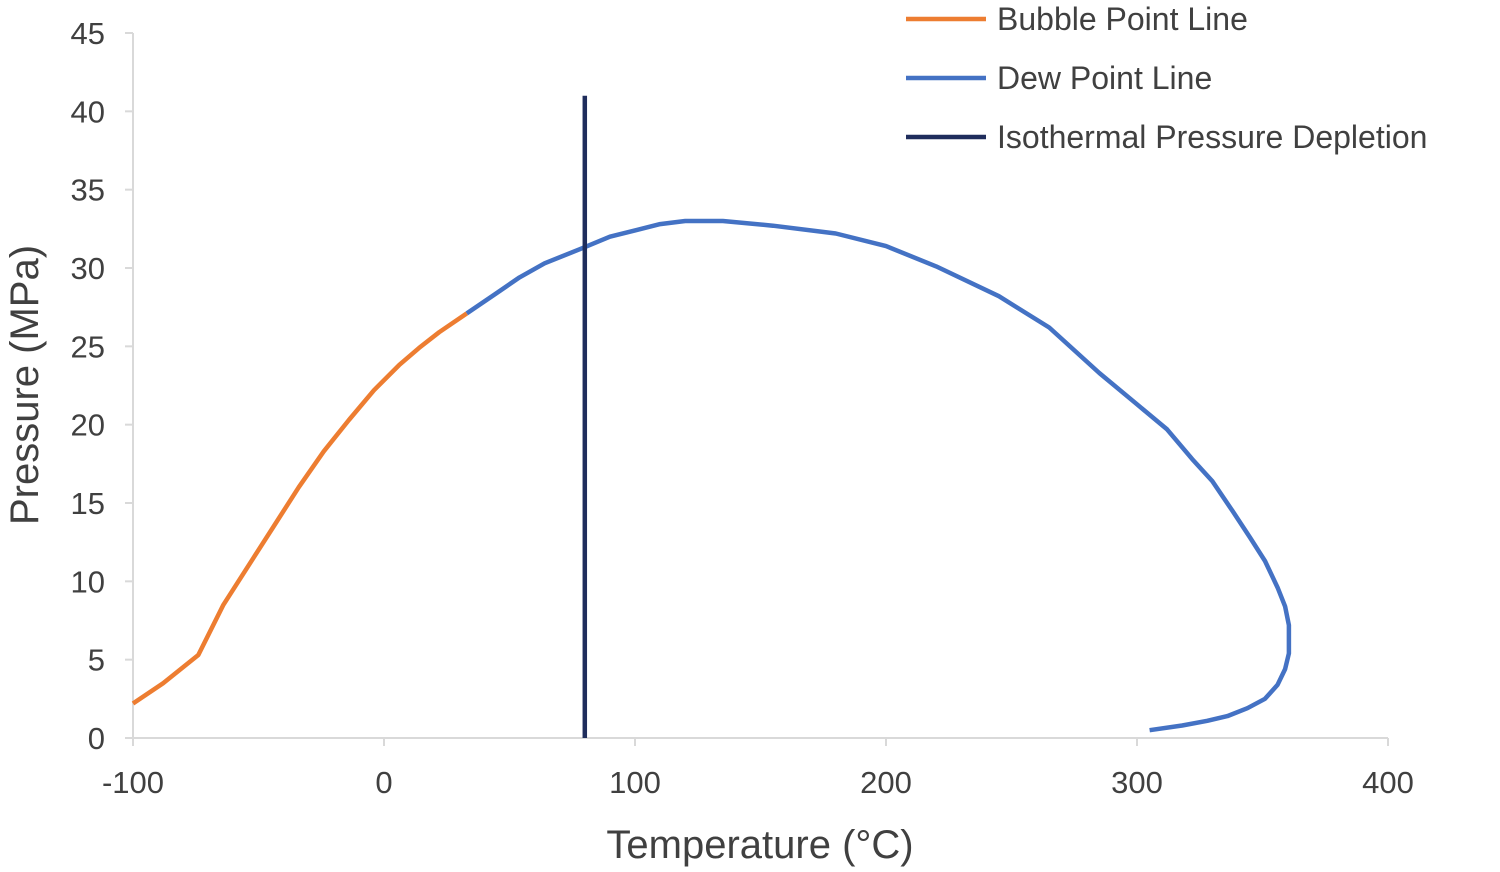 The image size is (1500, 872). What do you see at coordinates (96, 660) in the screenshot?
I see `y-tick-label: 5` at bounding box center [96, 660].